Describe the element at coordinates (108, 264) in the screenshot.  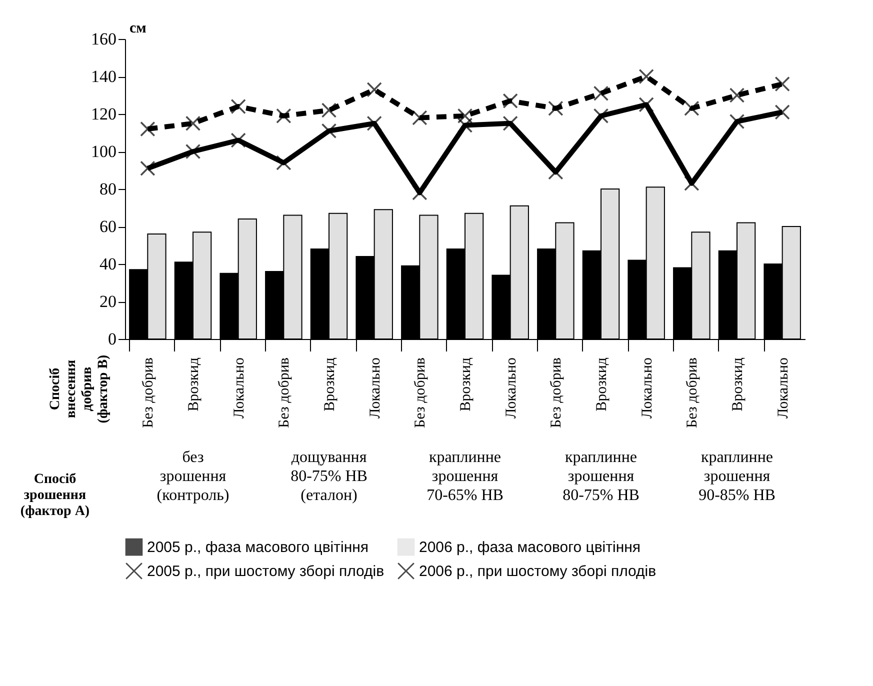
I see `y-tick-label: 40` at that location.